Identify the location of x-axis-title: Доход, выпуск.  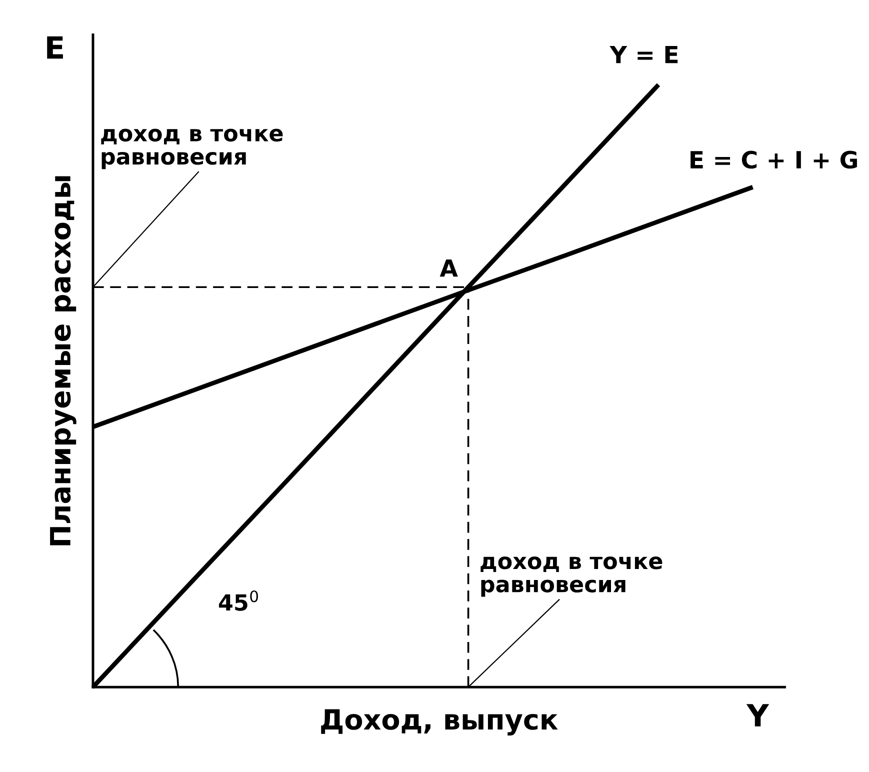
(439, 722).